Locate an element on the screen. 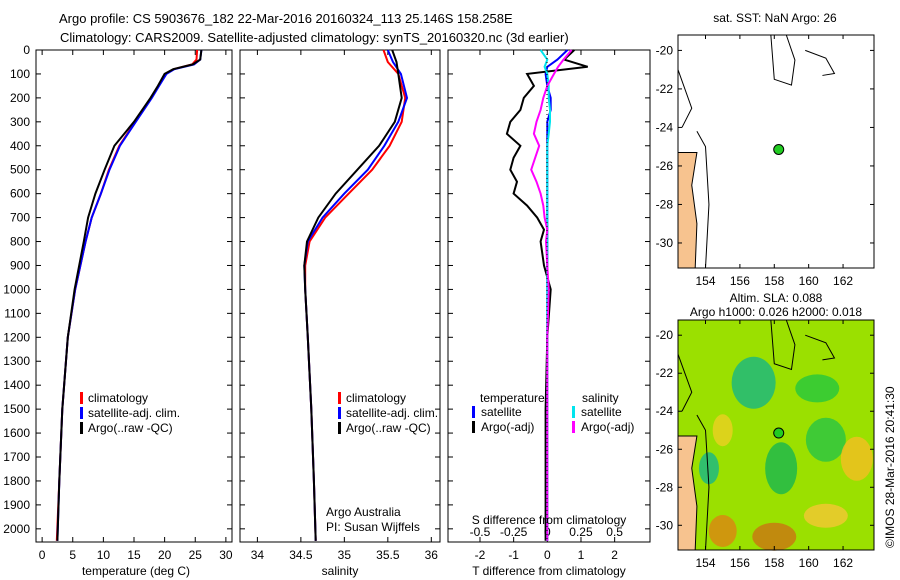 This screenshot has height=580, width=900. temperature-xlabel: temperature (deg C) is located at coordinates (136, 571).